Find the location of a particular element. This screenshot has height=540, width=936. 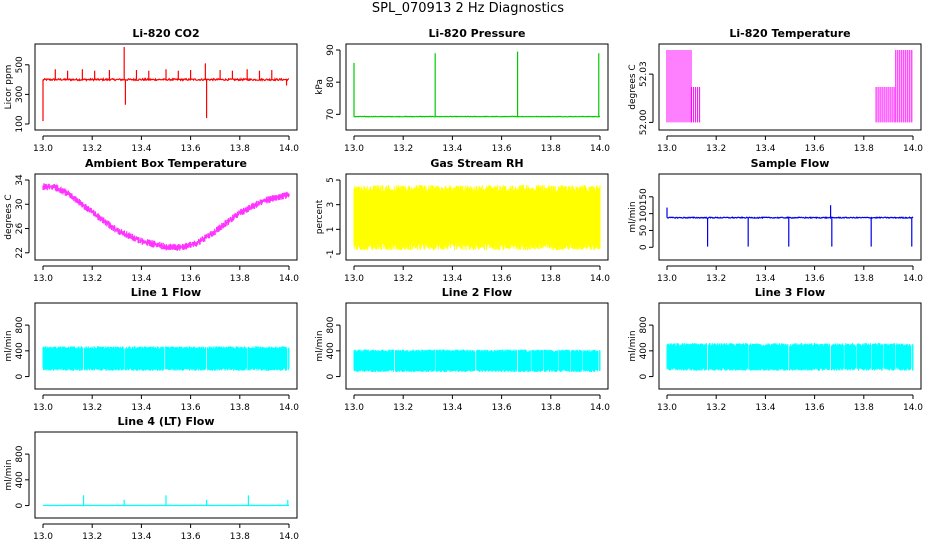

chart-title: Line 4 (LT) Flow is located at coordinates (166, 421).